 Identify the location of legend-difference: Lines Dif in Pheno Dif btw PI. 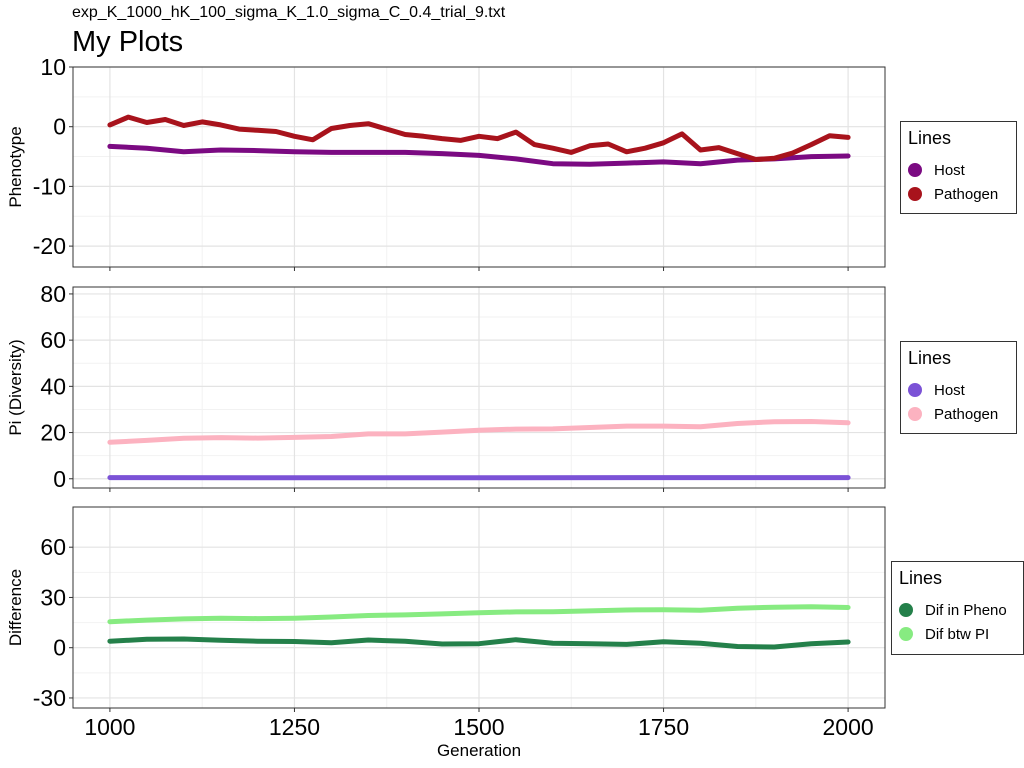
(957, 608).